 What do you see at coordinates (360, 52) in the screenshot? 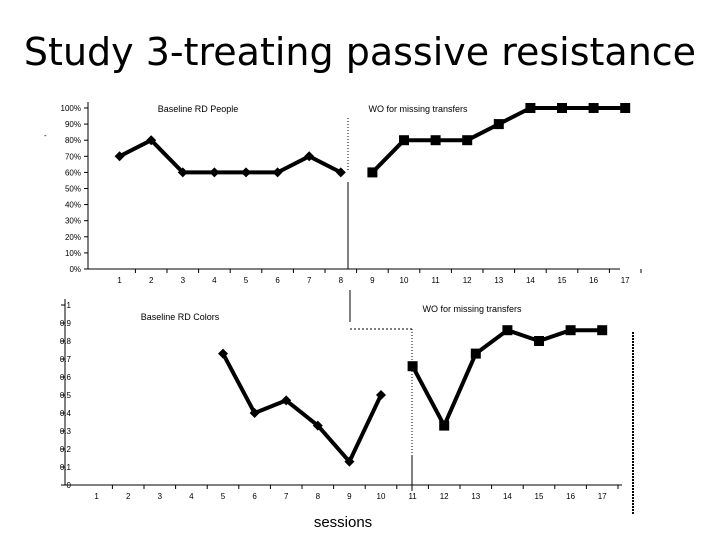
I see `page-title: Study 3-treating passive resistance` at bounding box center [360, 52].